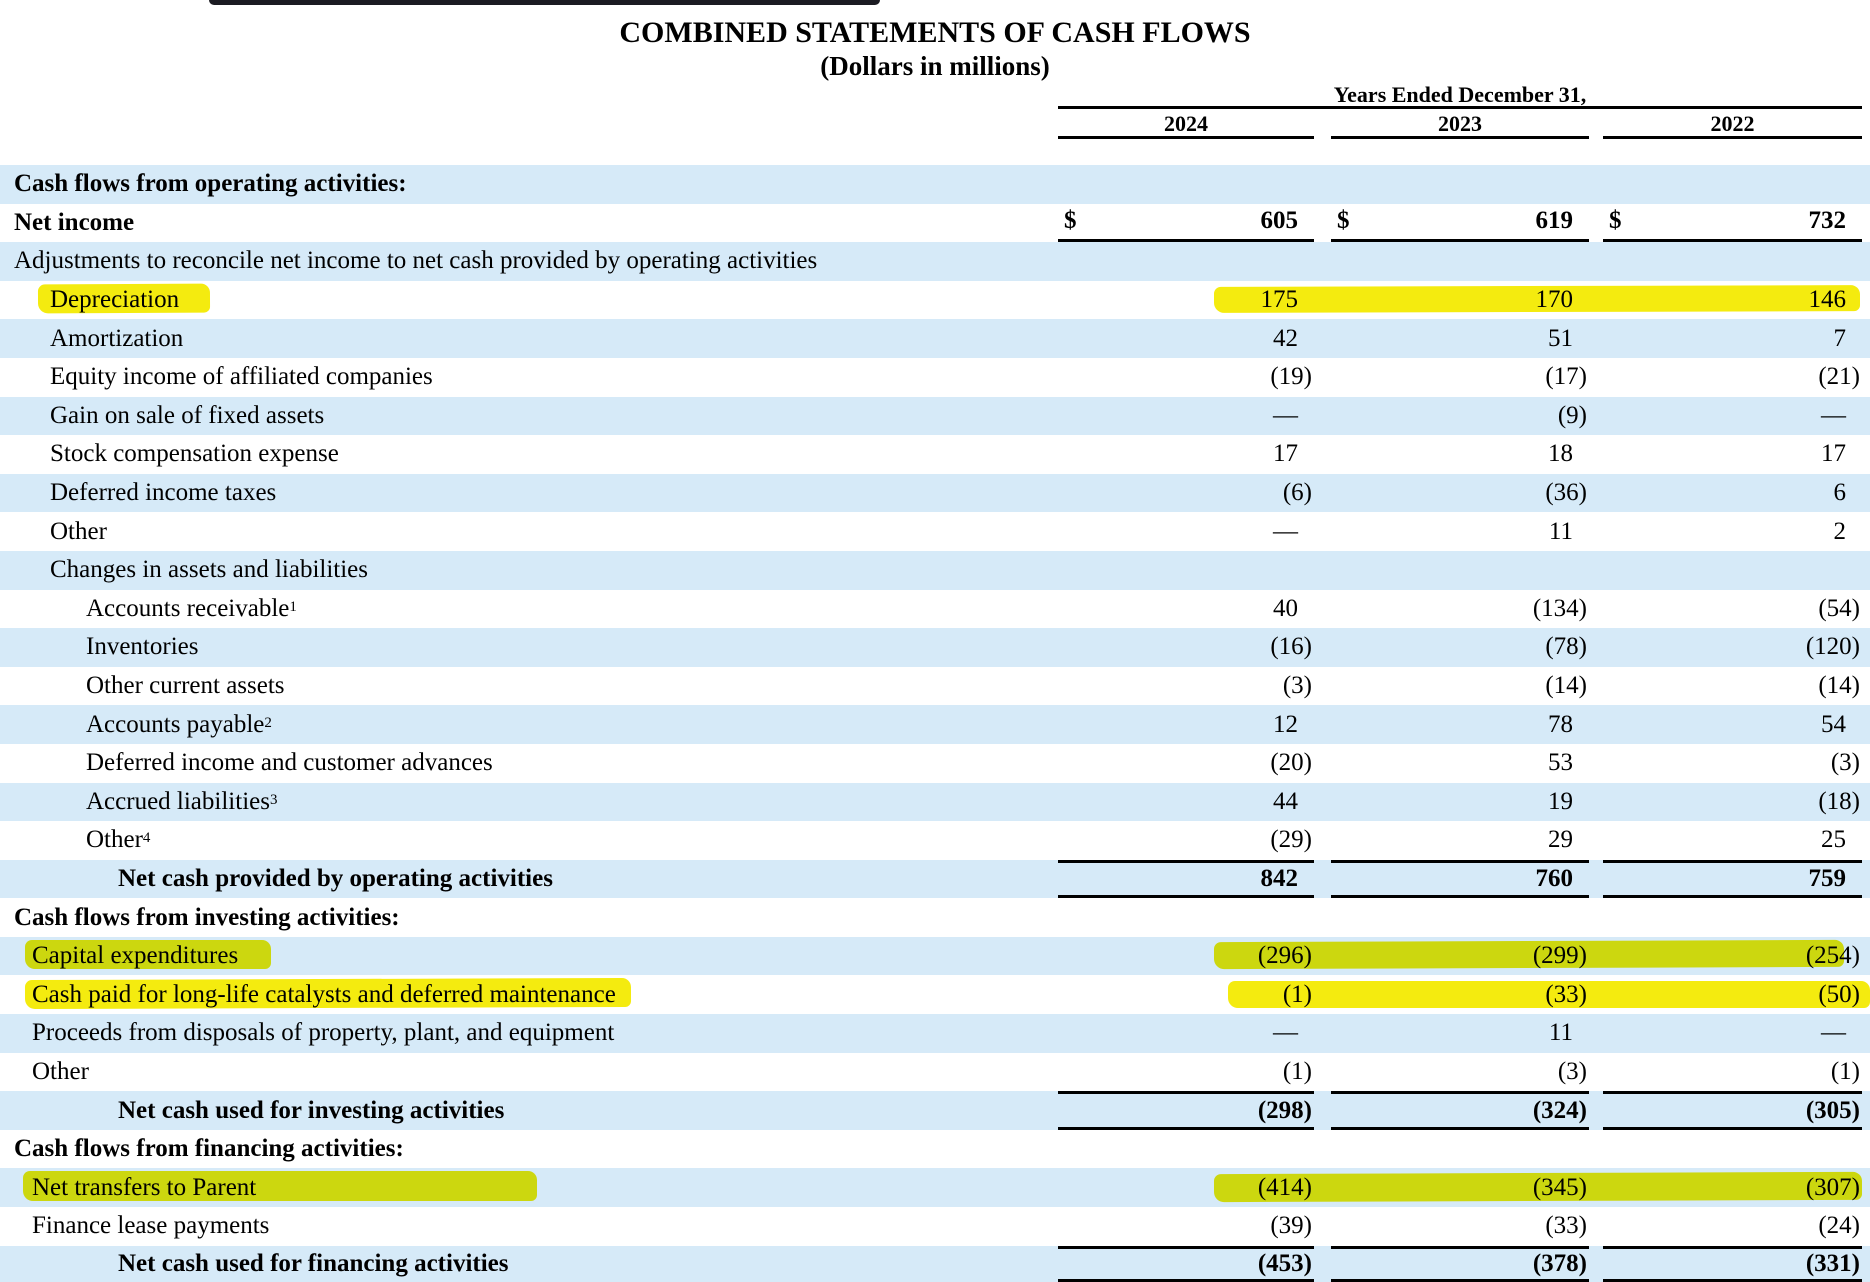 This screenshot has height=1282, width=1870. What do you see at coordinates (1827, 878) in the screenshot?
I see `value: 759` at bounding box center [1827, 878].